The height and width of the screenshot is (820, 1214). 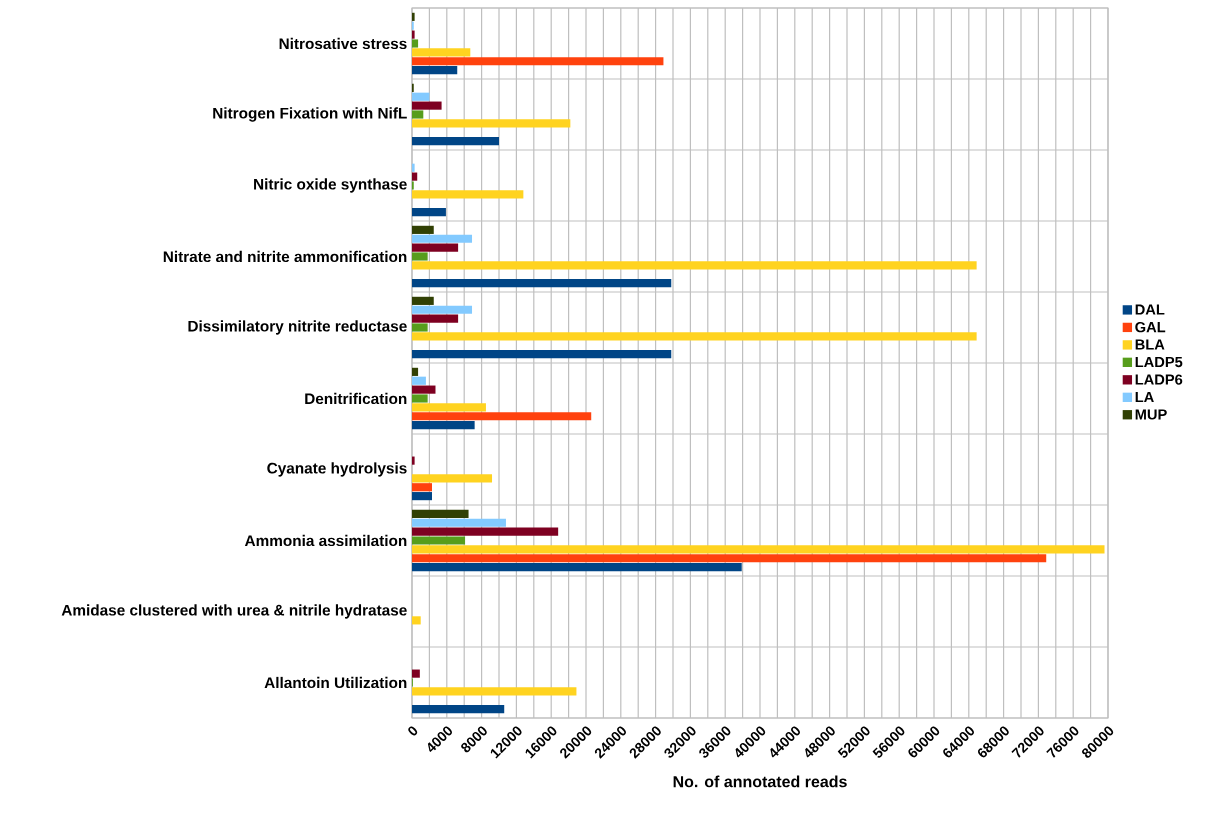 I want to click on y-tick-label: Allantoin Utilization, so click(x=335, y=682).